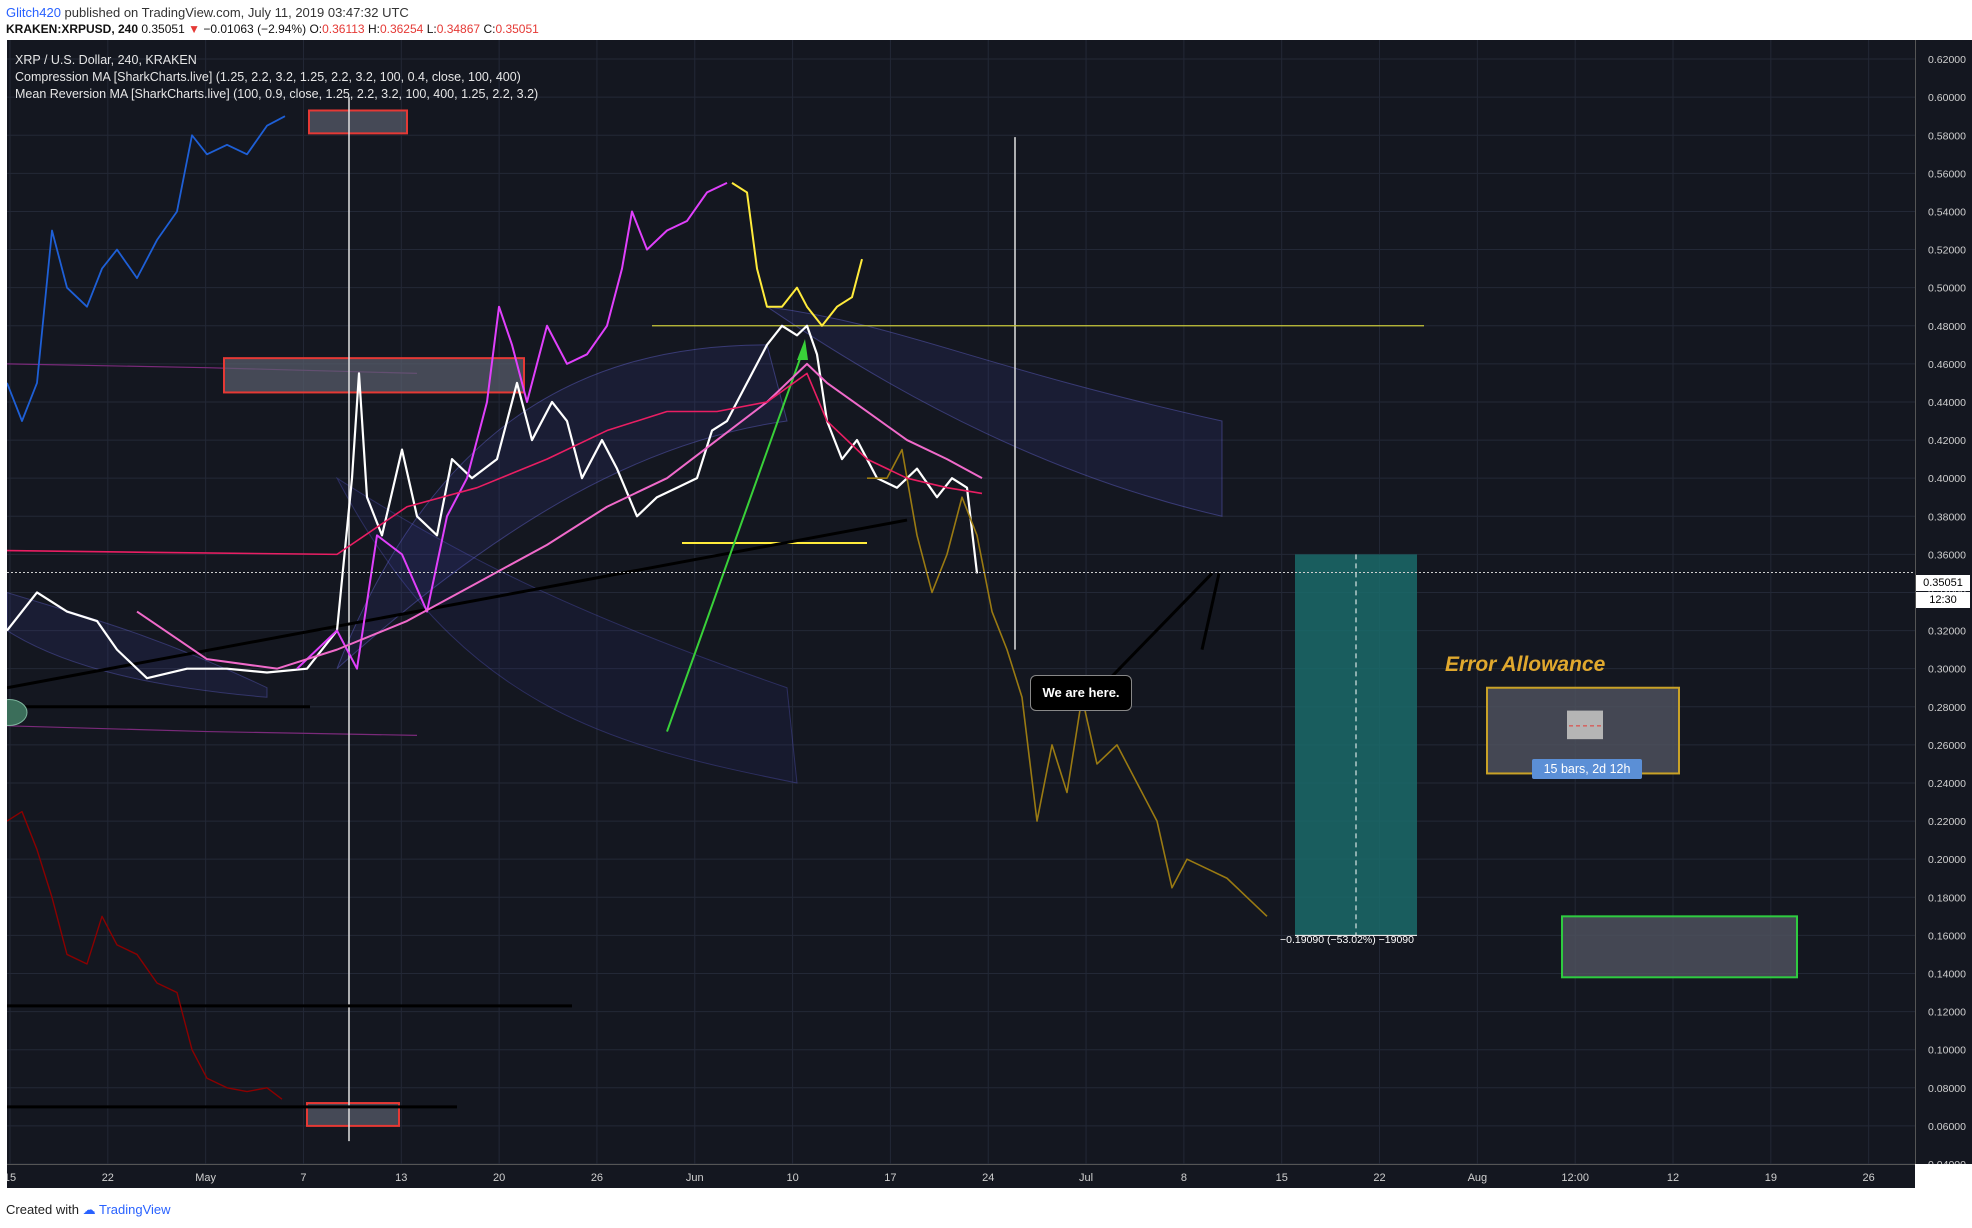 This screenshot has width=1972, height=1228. I want to click on green-ellipse, so click(14, 712).